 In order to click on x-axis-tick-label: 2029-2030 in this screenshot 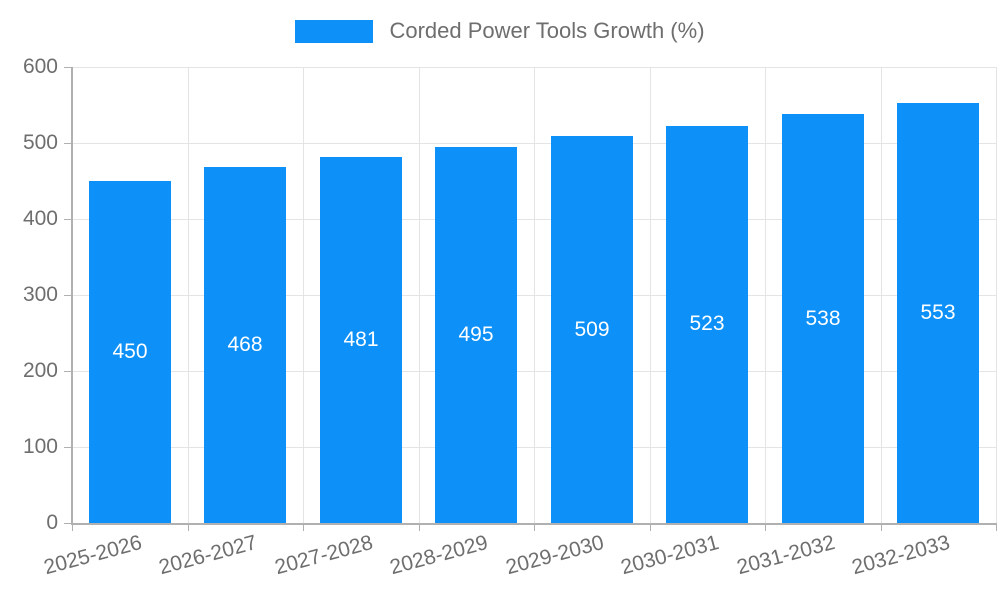, I will do `click(554, 555)`.